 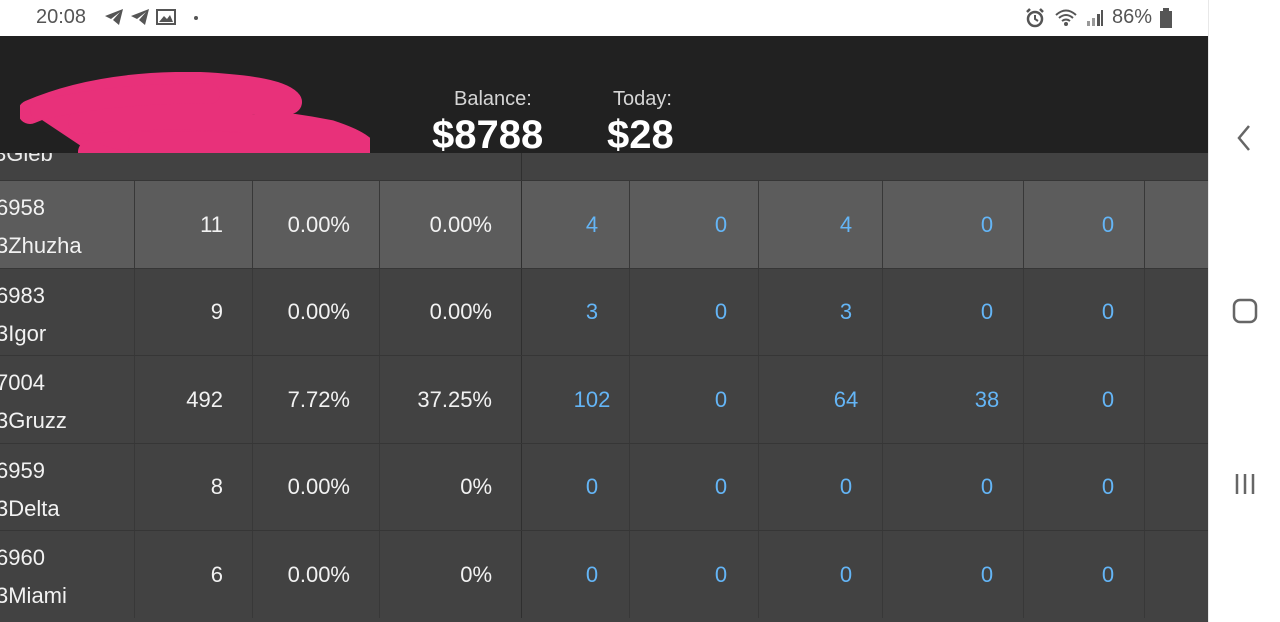 I want to click on table-row: 7004 3Gruzz 492 7.72% 37.25% 102 0 64 38 0, so click(x=604, y=399).